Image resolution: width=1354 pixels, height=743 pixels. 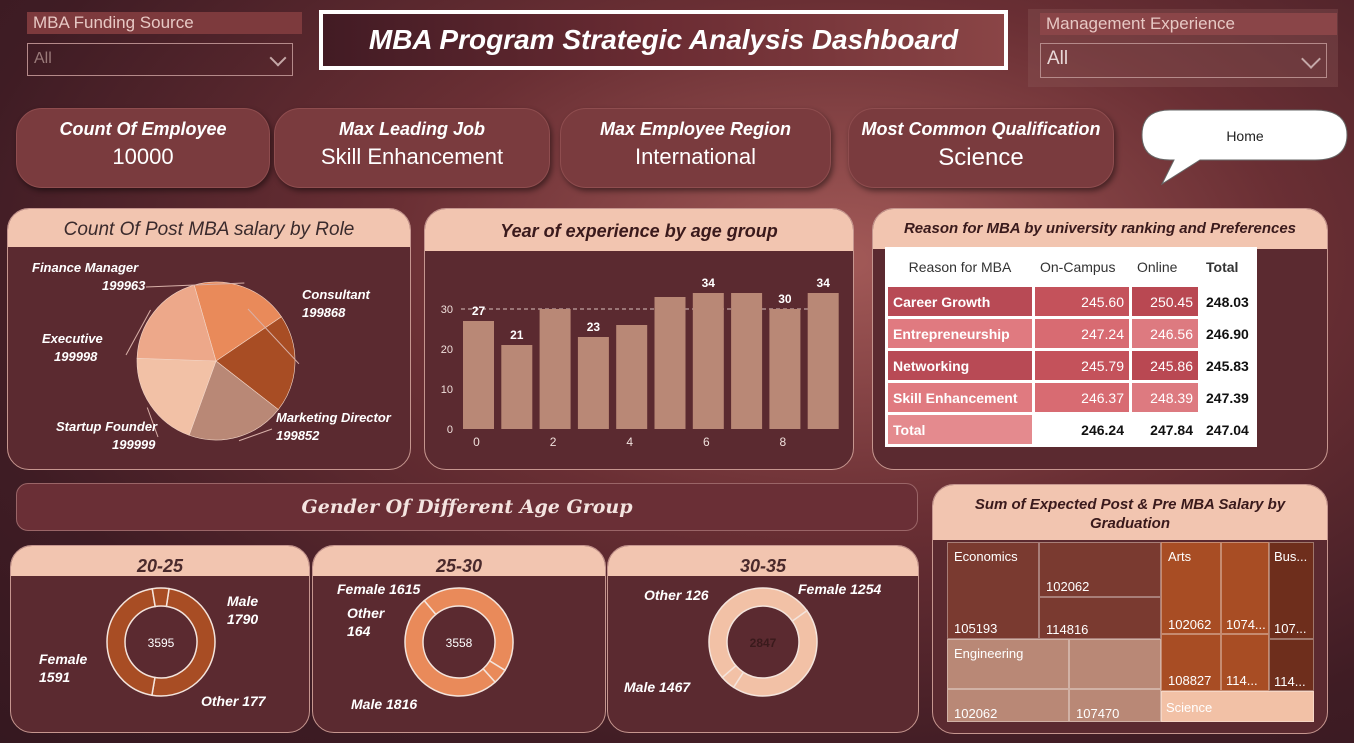 I want to click on treemap-label: 107470, so click(x=1098, y=713).